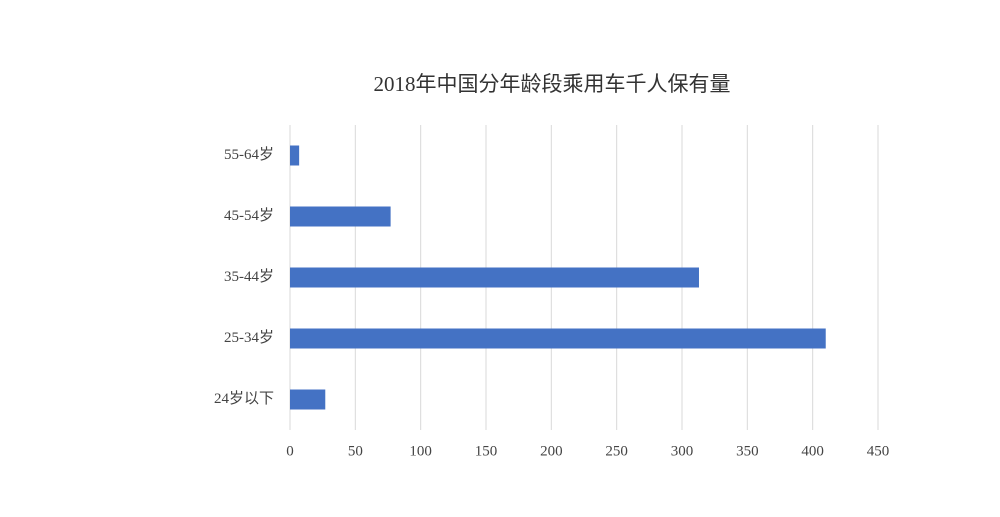 This screenshot has width=1000, height=517. I want to click on y-tick-label: 55-64岁, so click(249, 154).